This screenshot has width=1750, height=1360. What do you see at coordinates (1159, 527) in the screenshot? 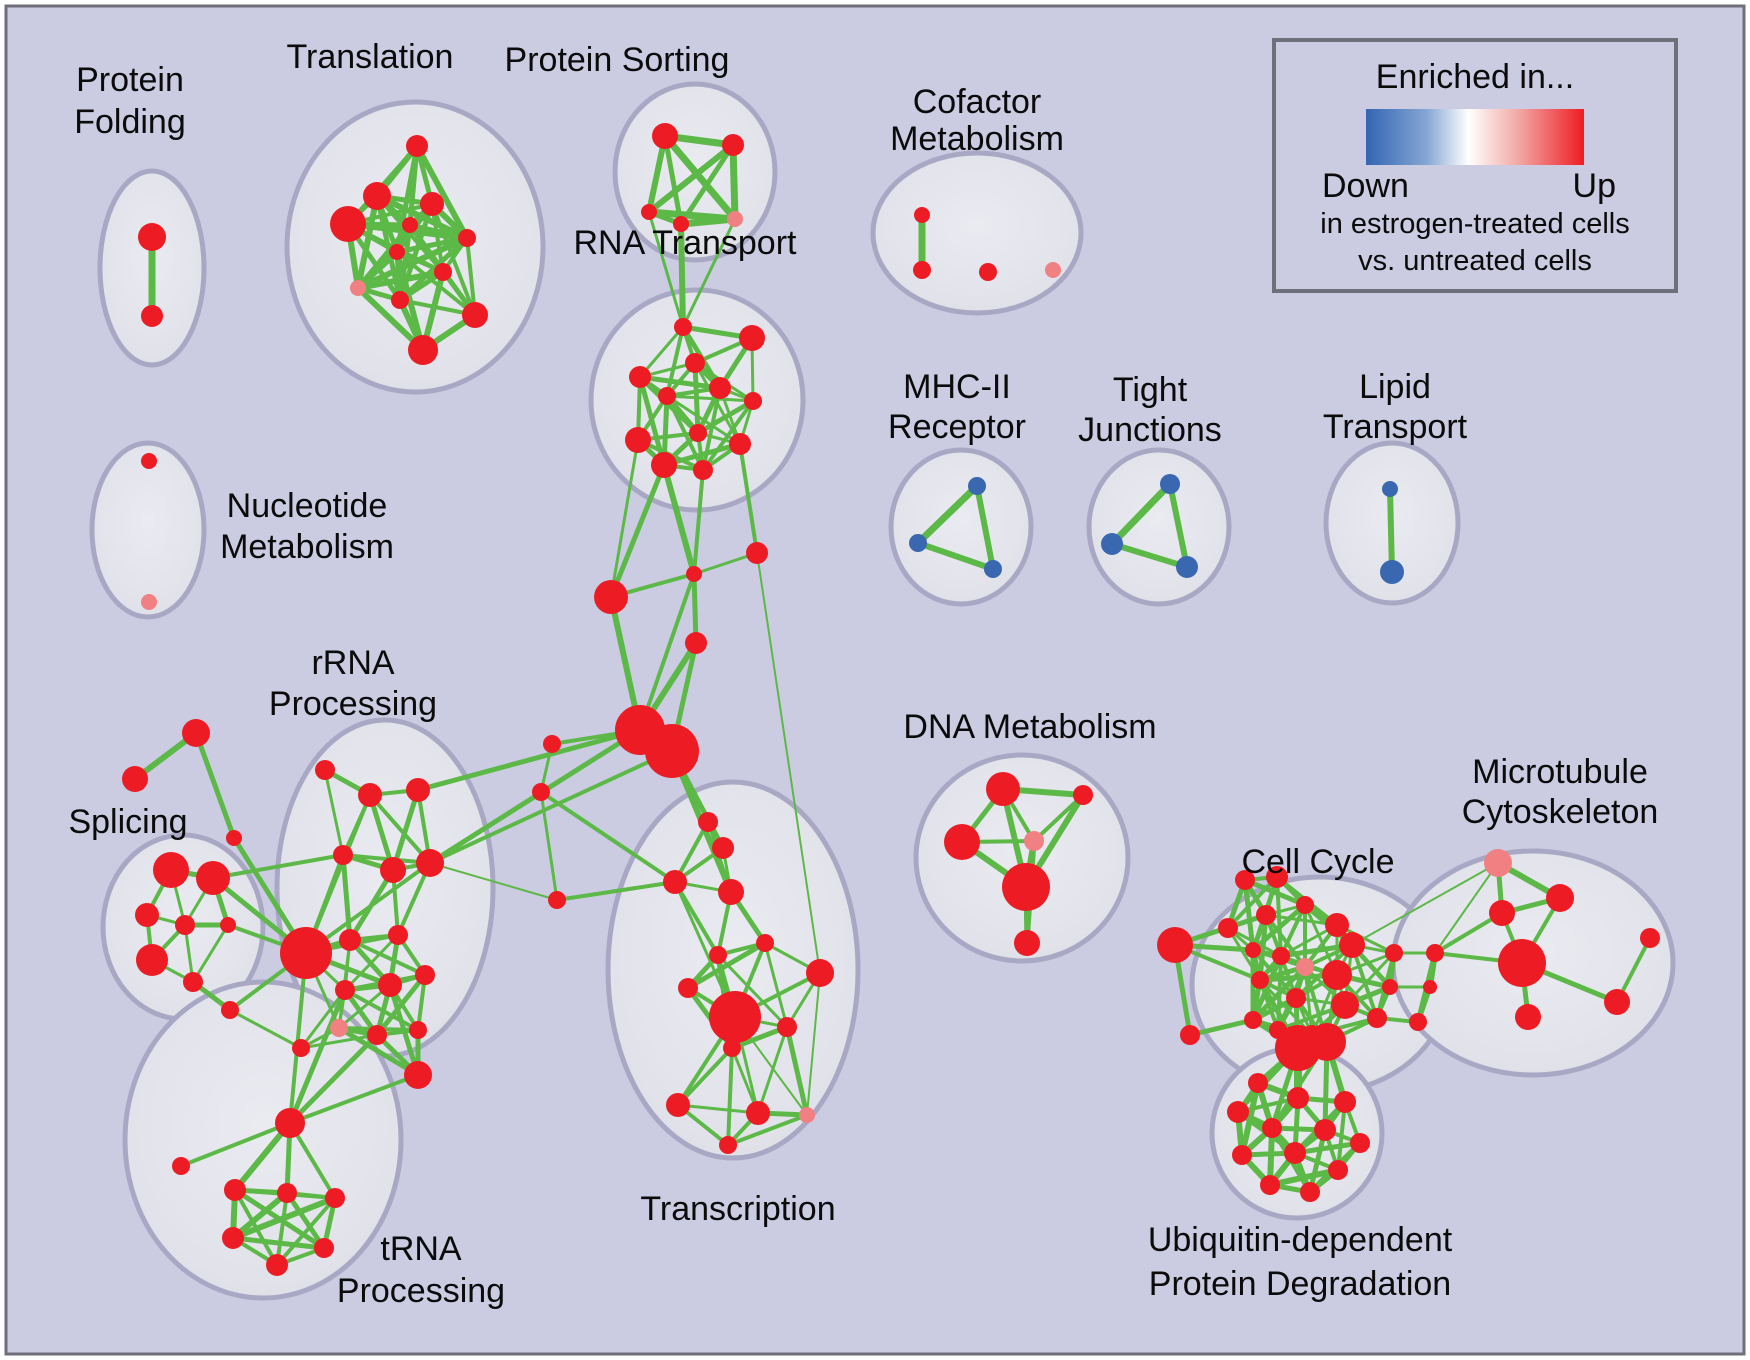
I see `cluster-ellipse-TJ` at bounding box center [1159, 527].